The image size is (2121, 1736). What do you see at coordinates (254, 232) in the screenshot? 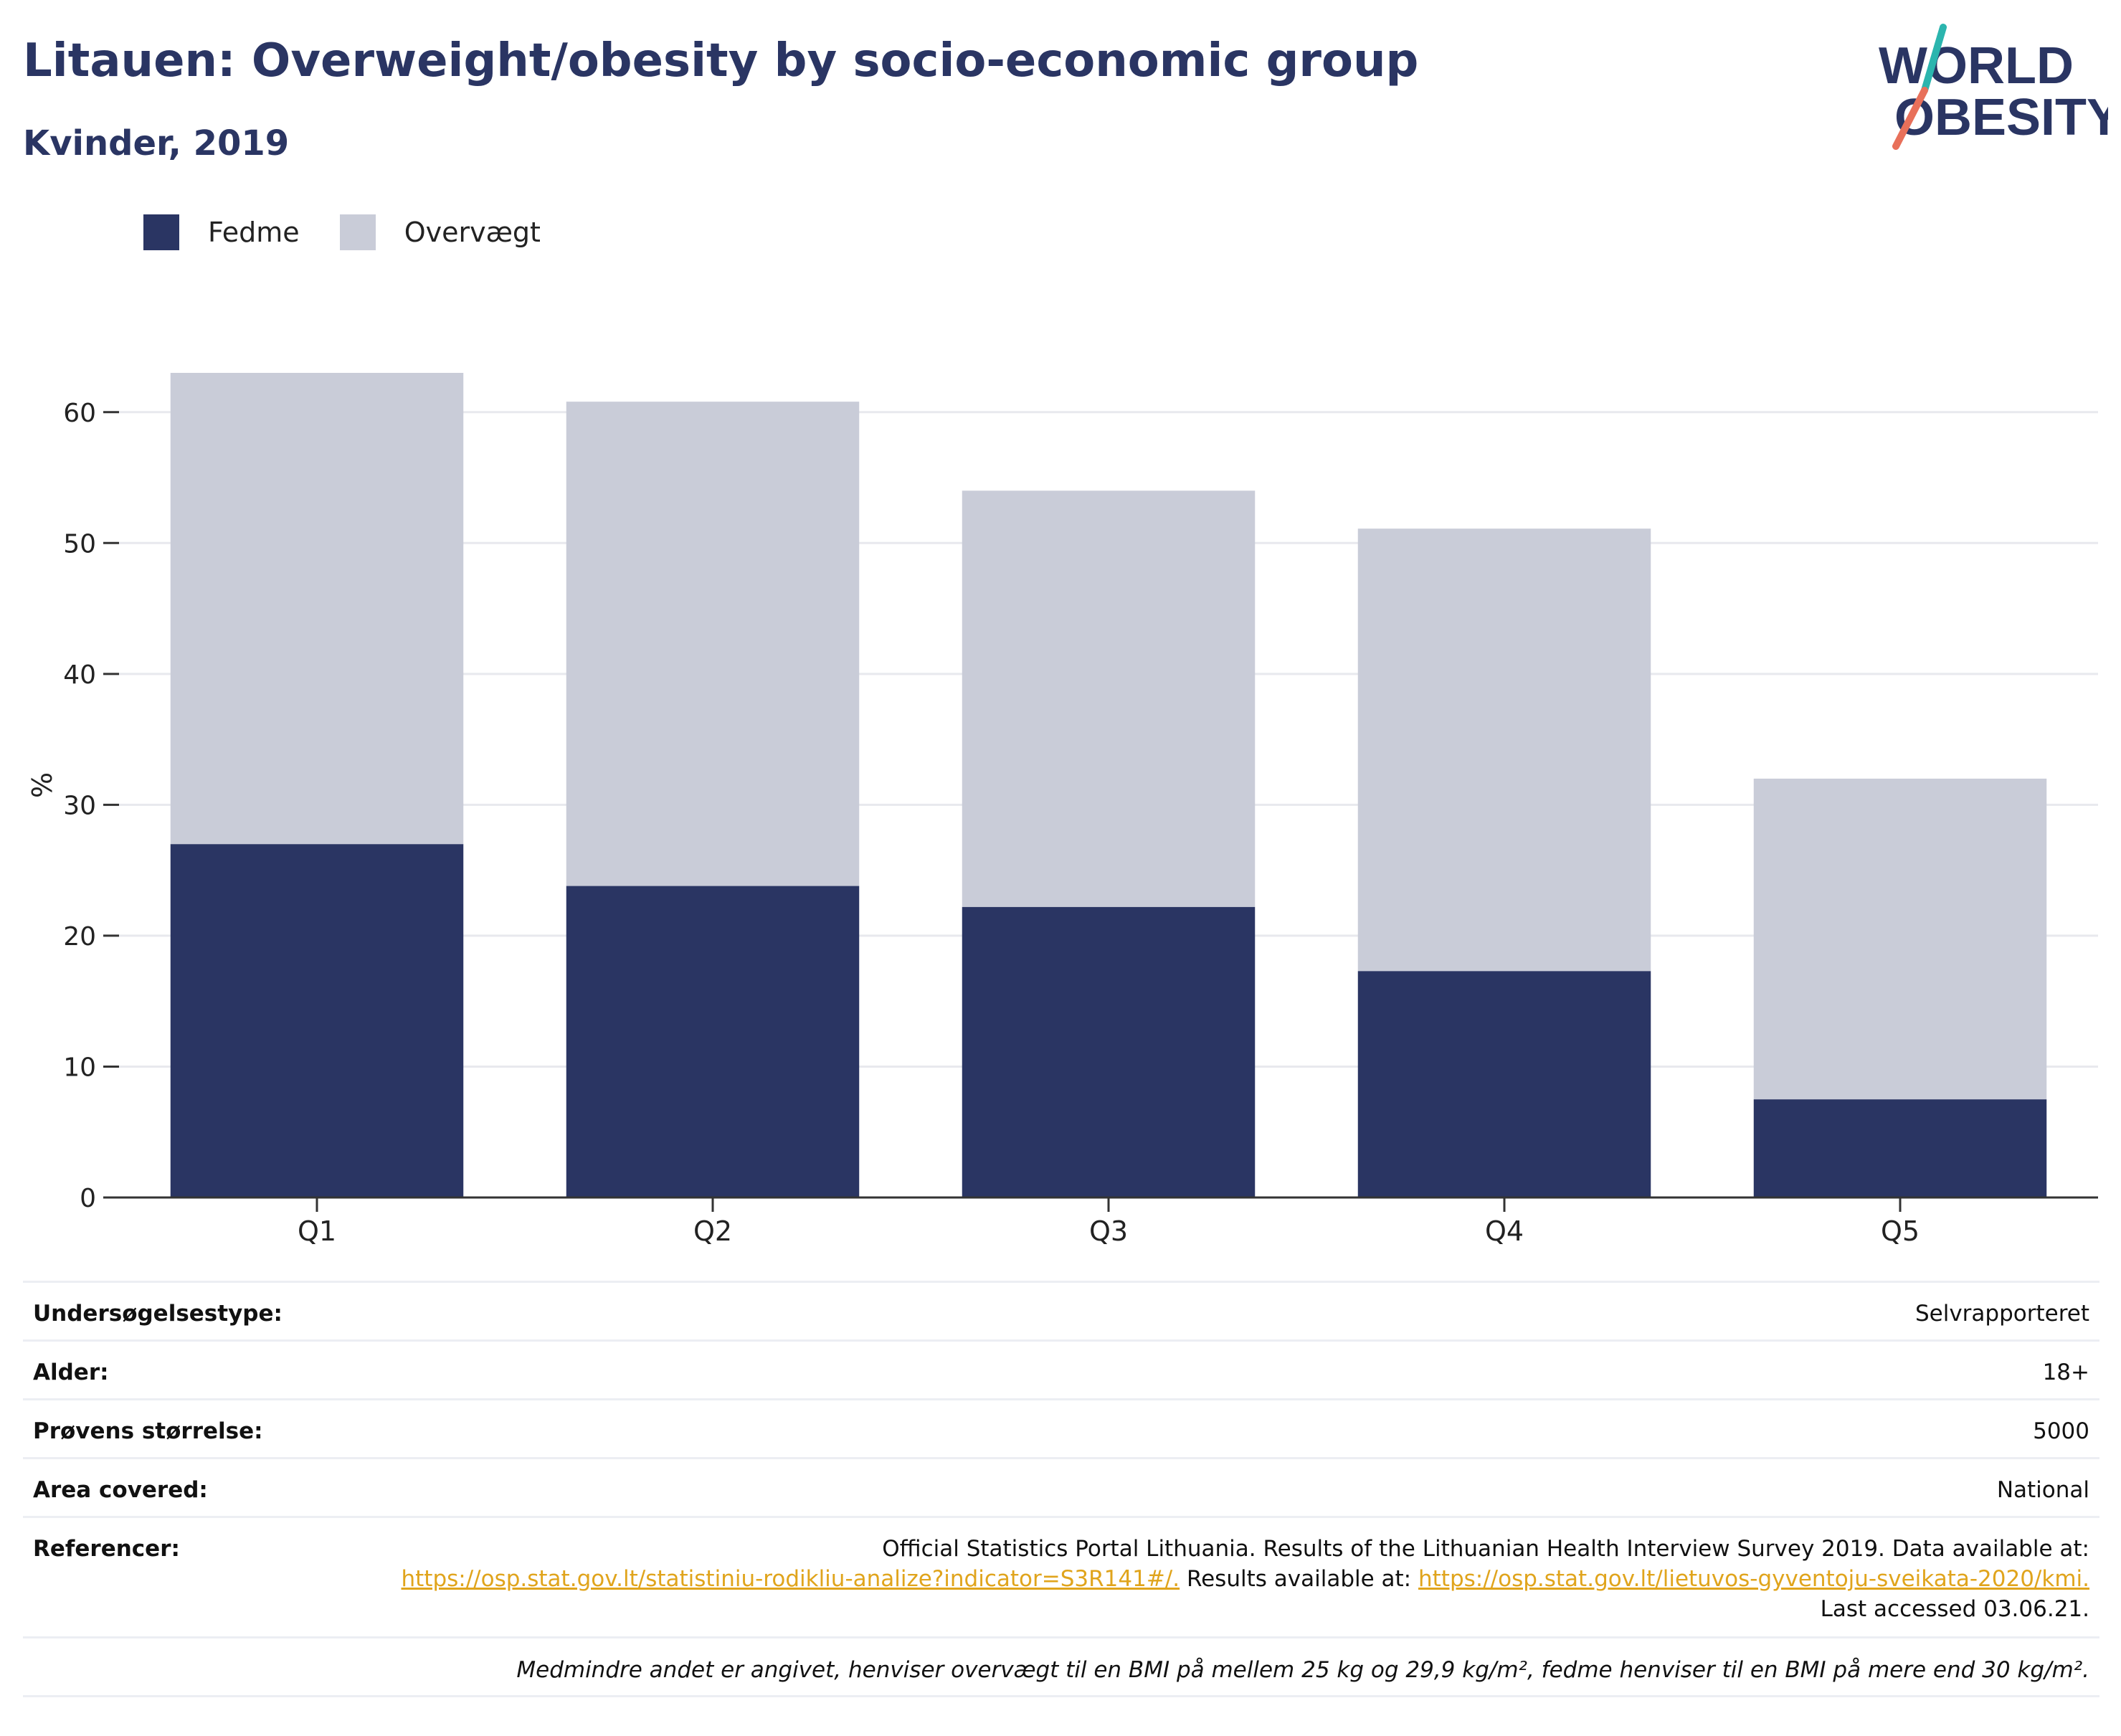
I see `legend-label-obesity: Fedme` at bounding box center [254, 232].